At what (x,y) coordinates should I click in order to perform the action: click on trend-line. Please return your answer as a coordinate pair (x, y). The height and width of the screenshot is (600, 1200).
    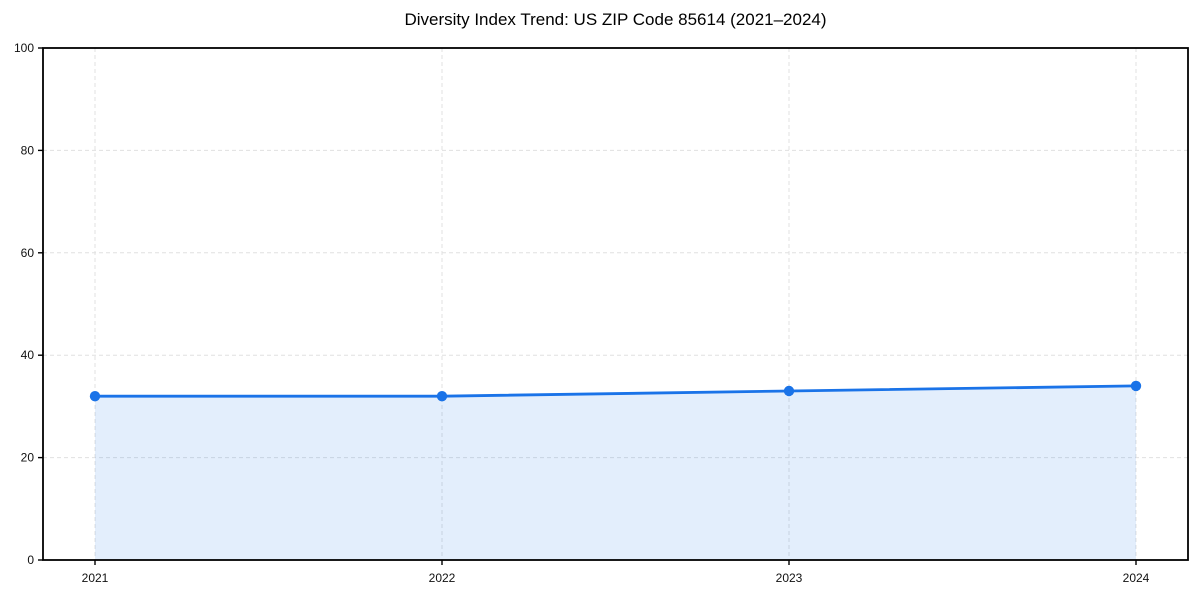
    Looking at the image, I should click on (615, 391).